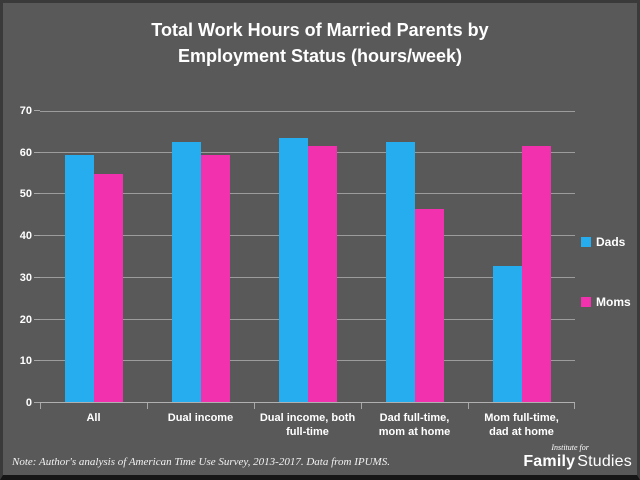 The height and width of the screenshot is (480, 640). Describe the element at coordinates (586, 242) in the screenshot. I see `dads-color-swatch` at that location.